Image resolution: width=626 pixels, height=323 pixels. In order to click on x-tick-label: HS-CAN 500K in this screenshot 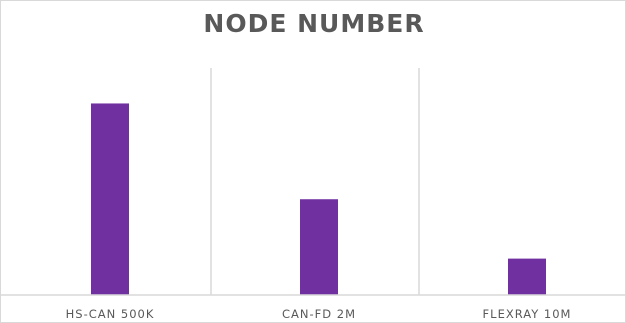, I will do `click(110, 314)`.